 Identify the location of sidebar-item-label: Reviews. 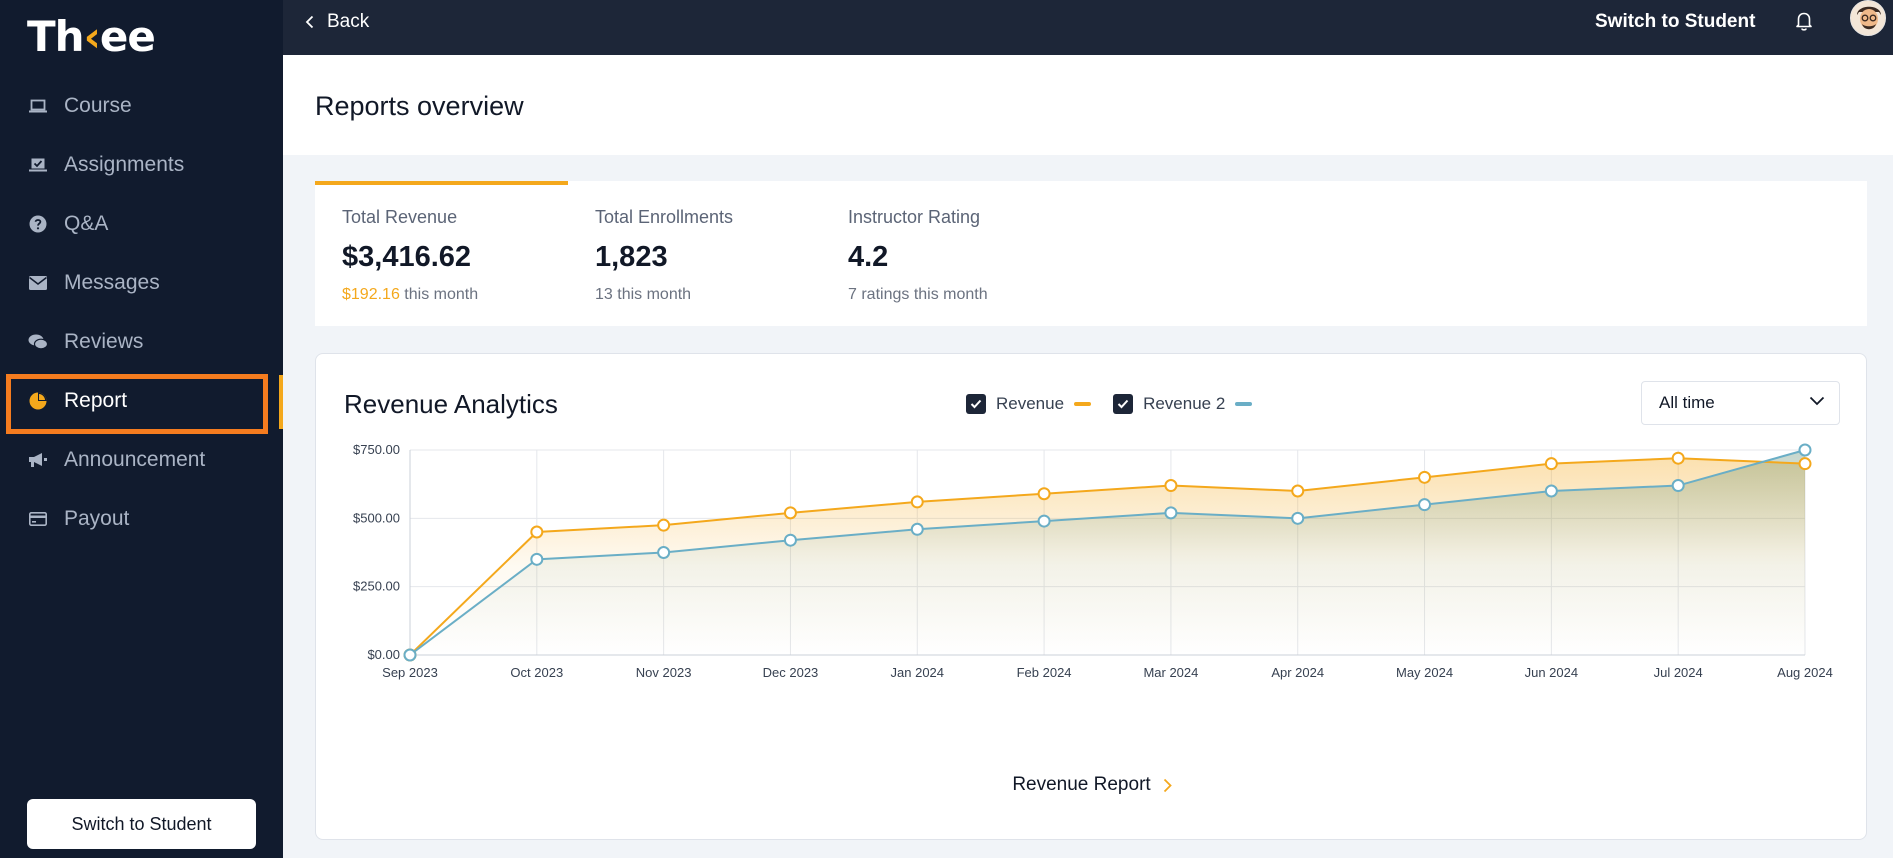
(104, 341).